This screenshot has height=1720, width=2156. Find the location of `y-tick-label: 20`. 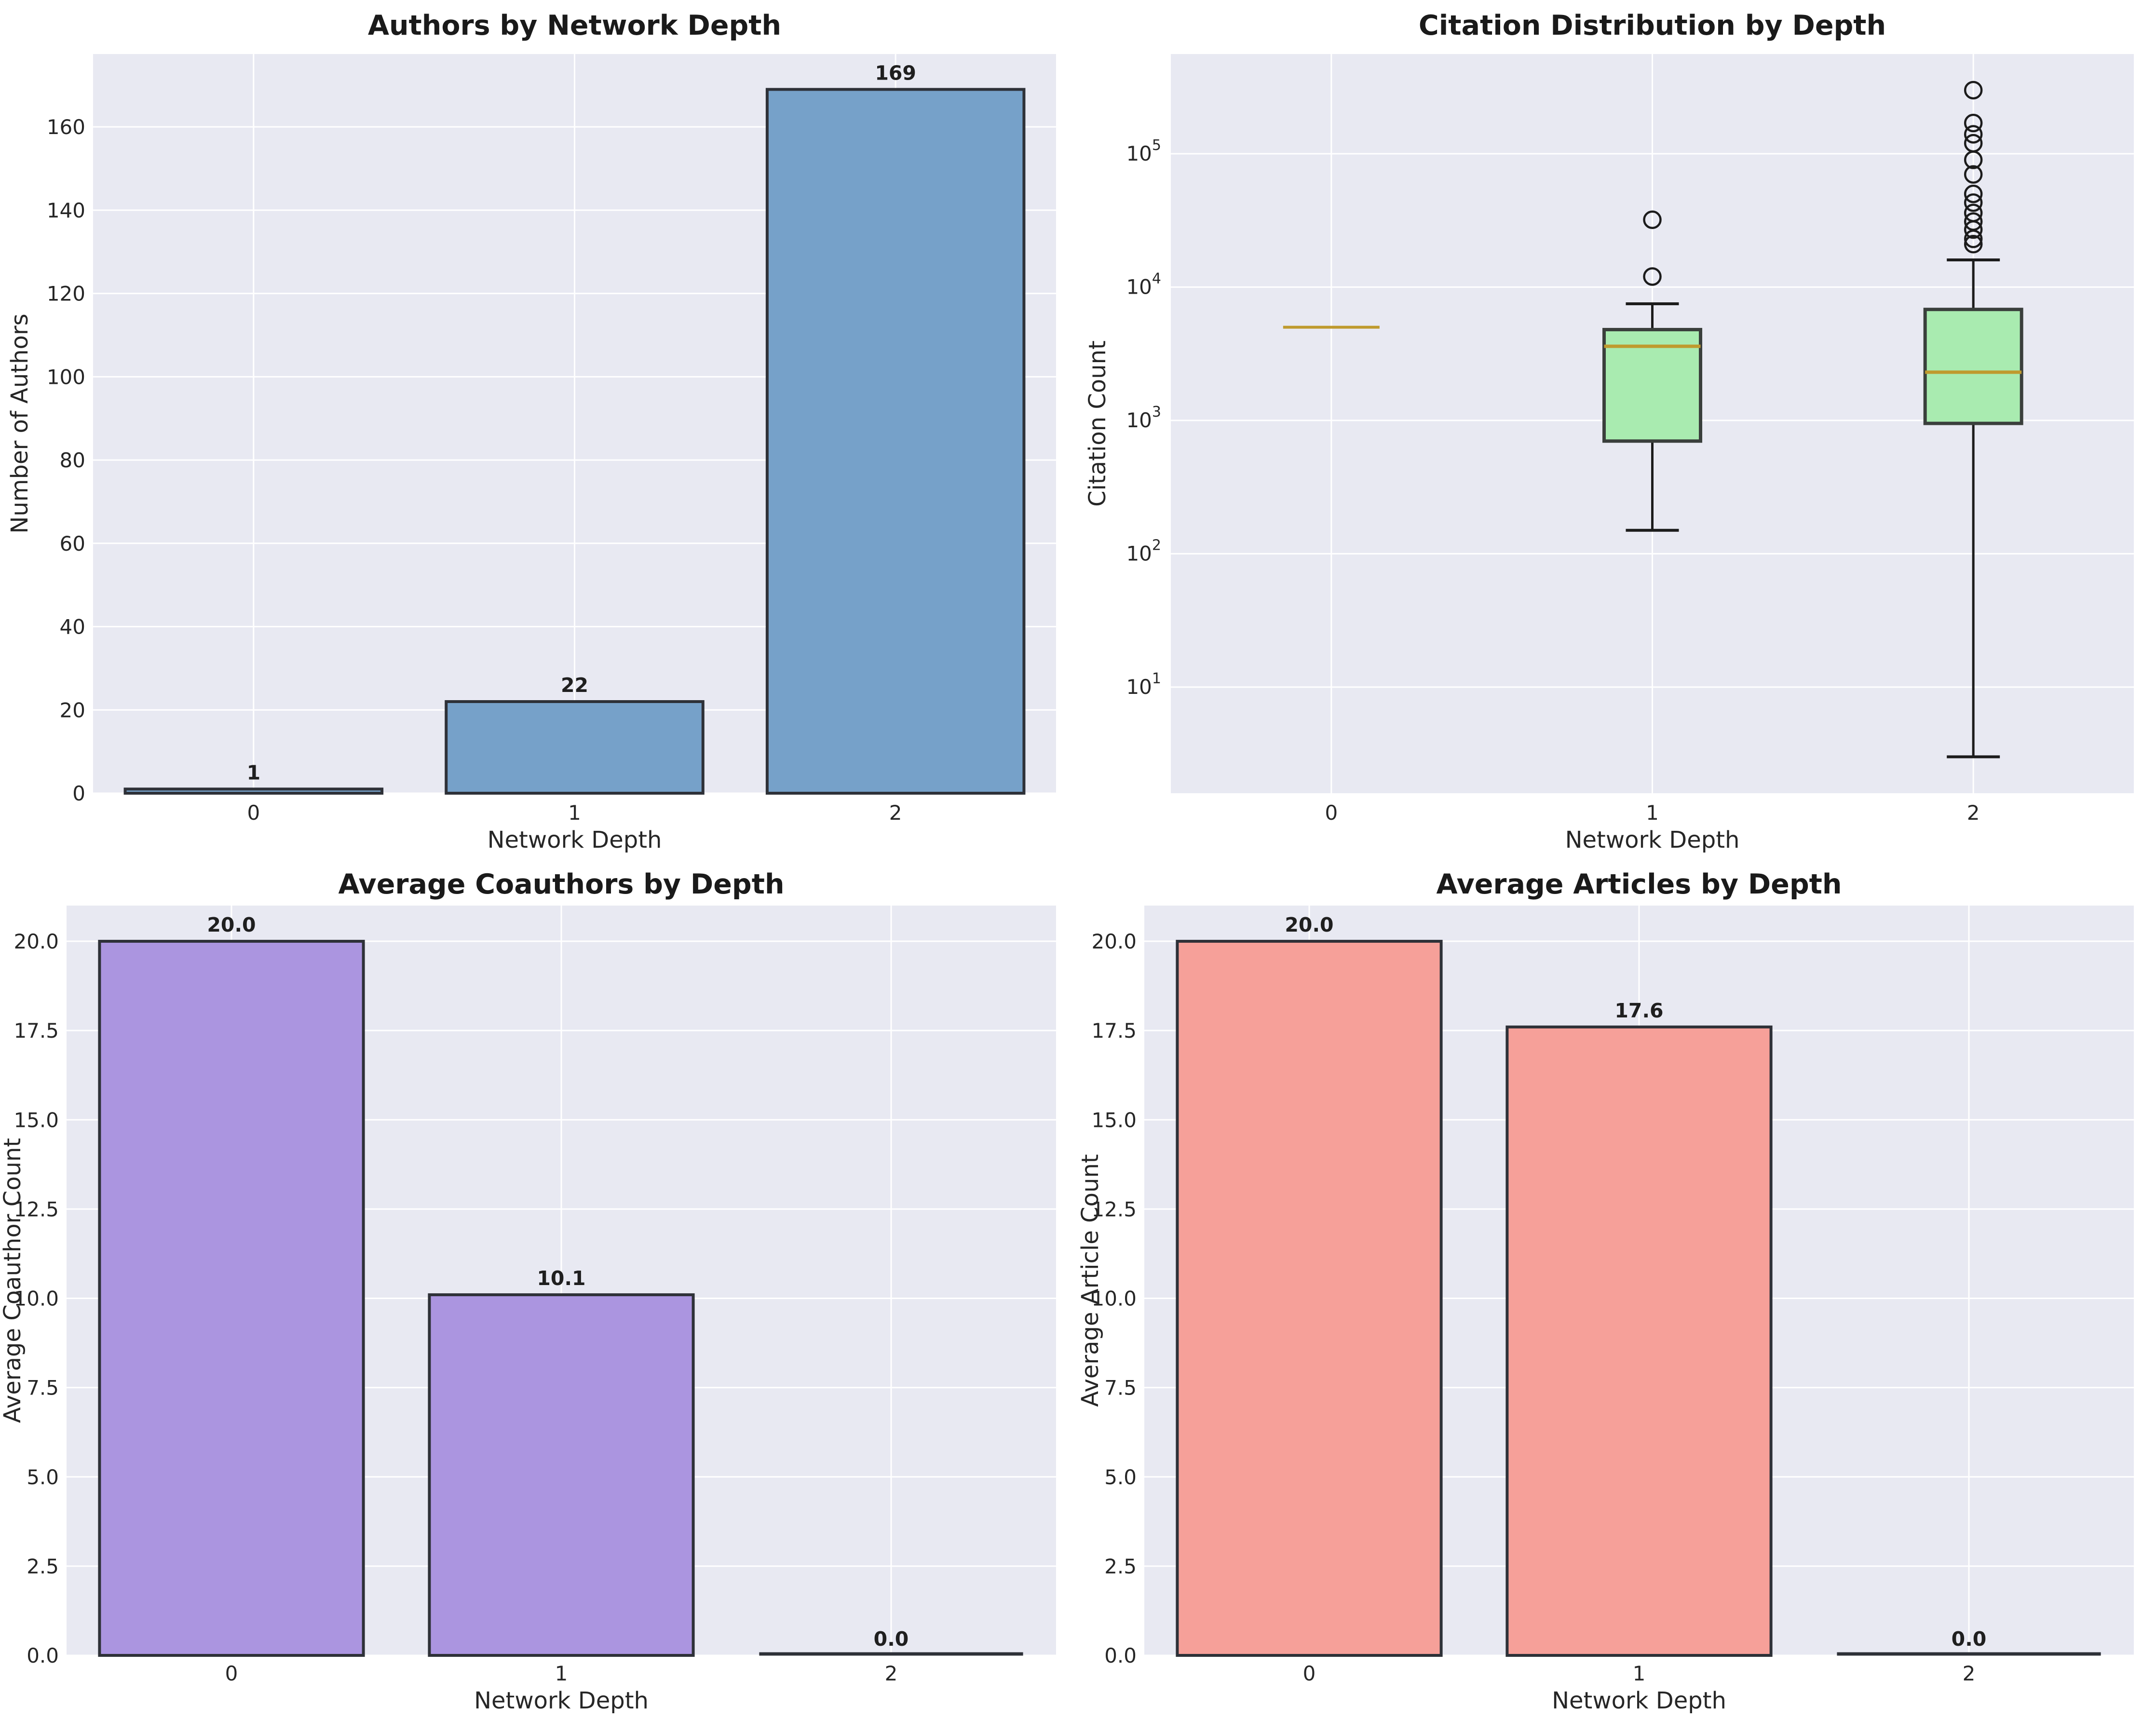

y-tick-label: 20 is located at coordinates (73, 710).